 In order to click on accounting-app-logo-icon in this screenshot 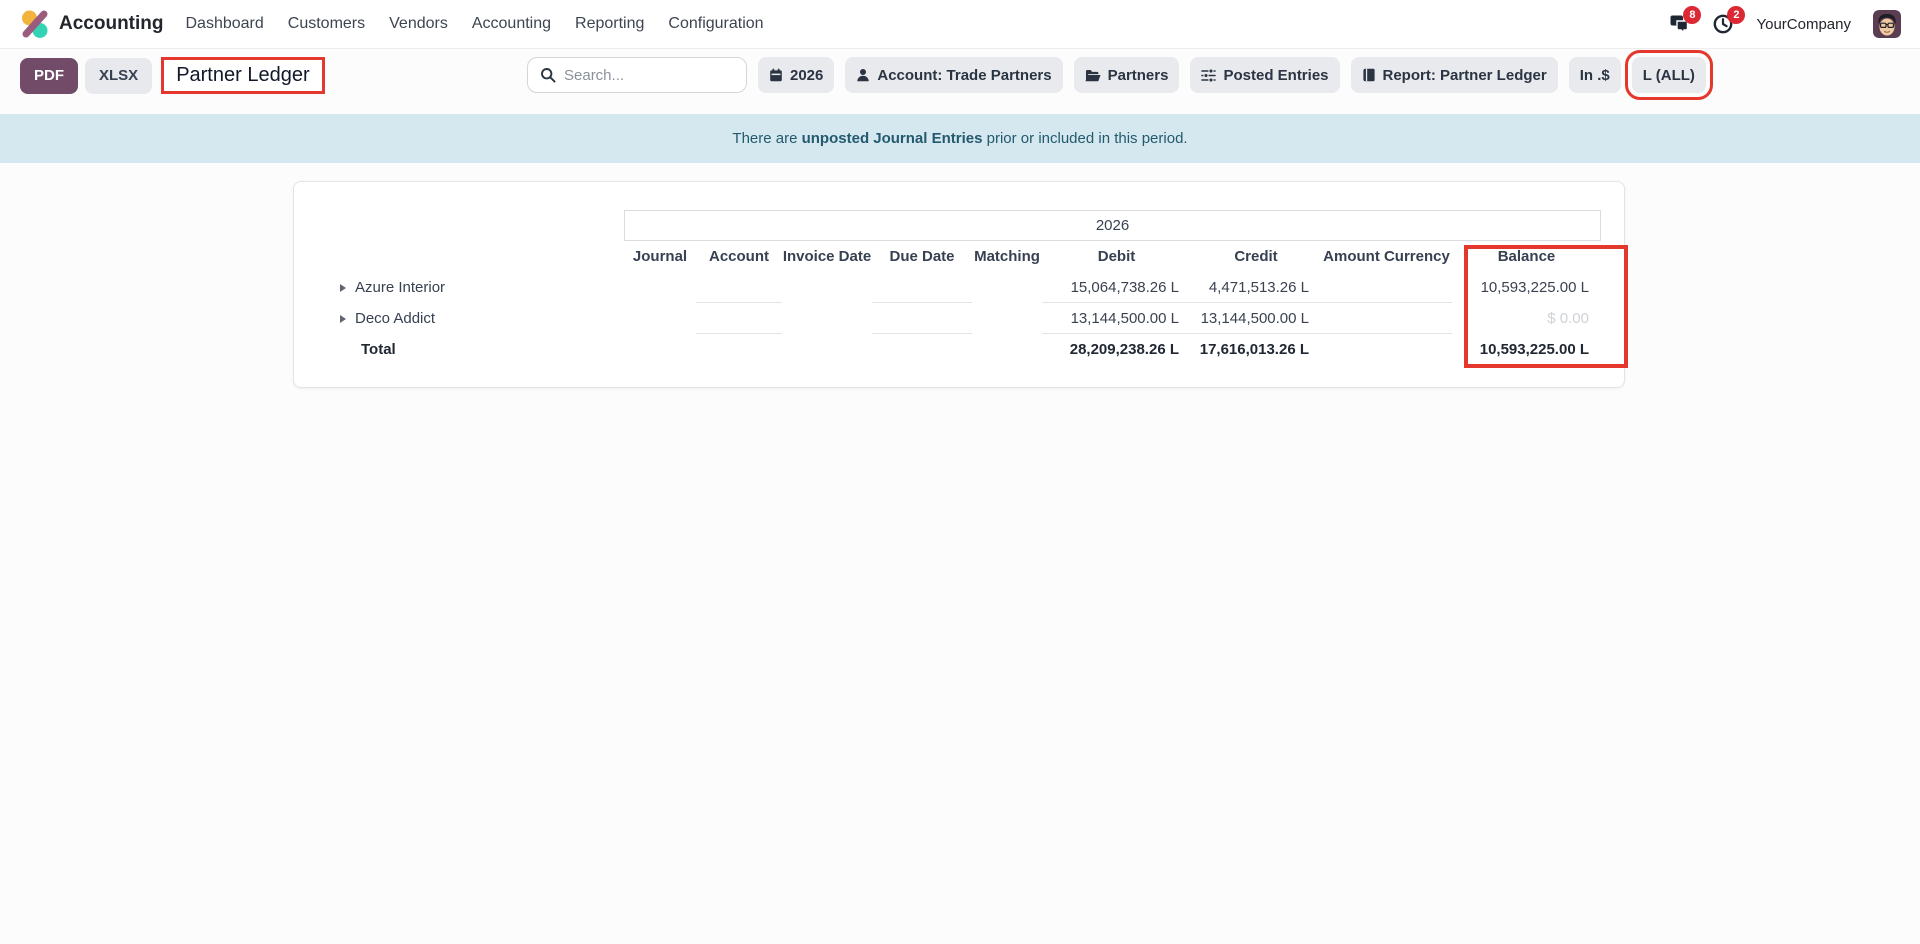, I will do `click(35, 24)`.